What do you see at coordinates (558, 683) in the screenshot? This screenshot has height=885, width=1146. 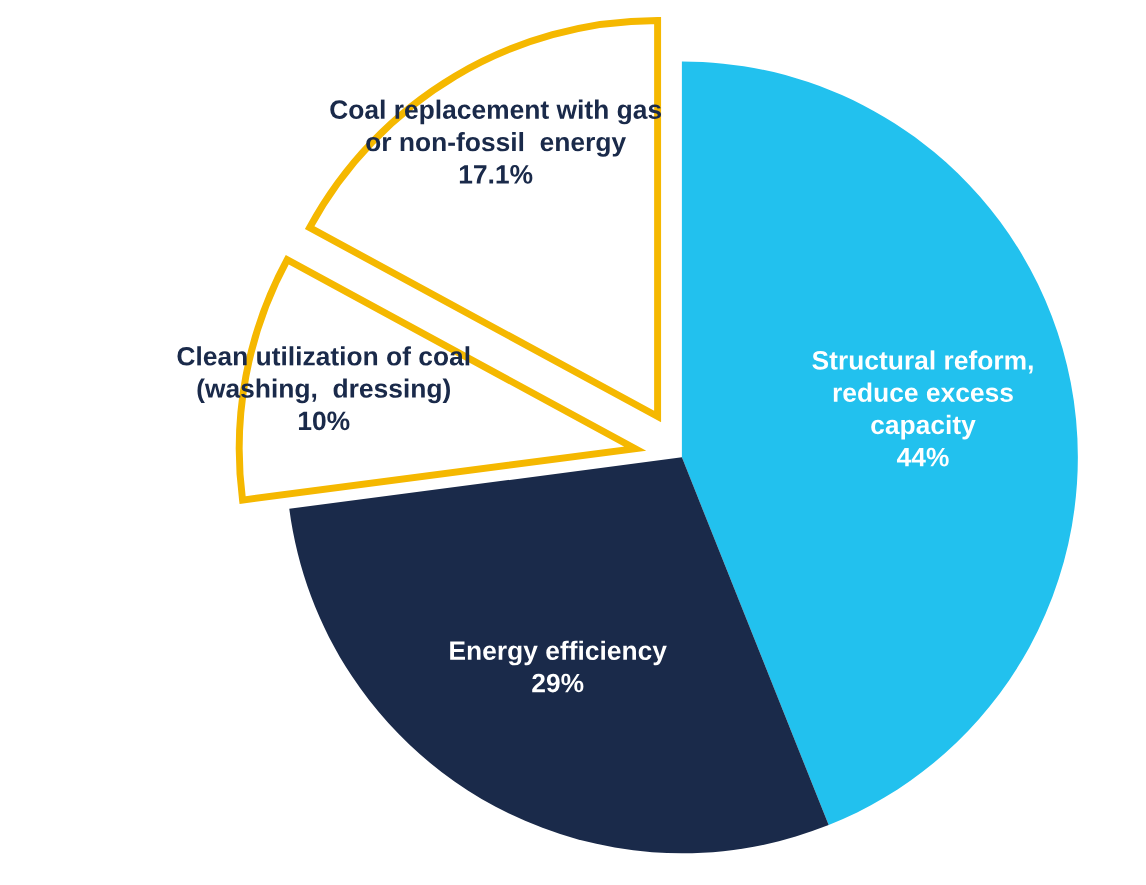 I see `data-label: 29%` at bounding box center [558, 683].